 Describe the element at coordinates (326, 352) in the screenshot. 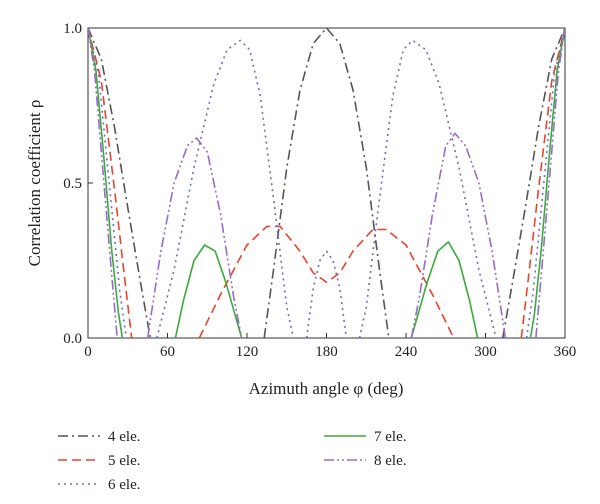

I see `x-tick-label: 180` at that location.